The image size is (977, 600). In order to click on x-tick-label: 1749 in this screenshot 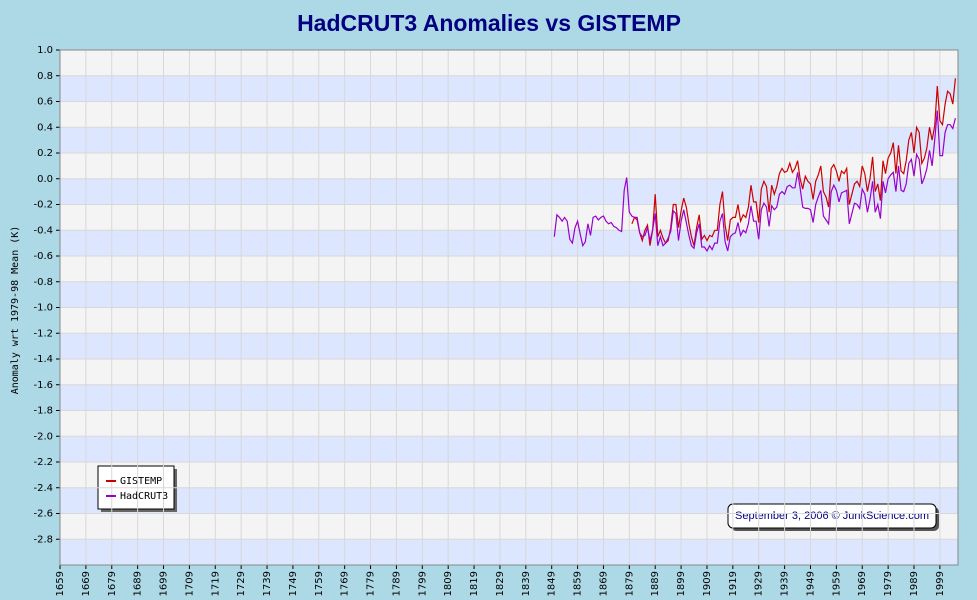, I will do `click(293, 583)`.